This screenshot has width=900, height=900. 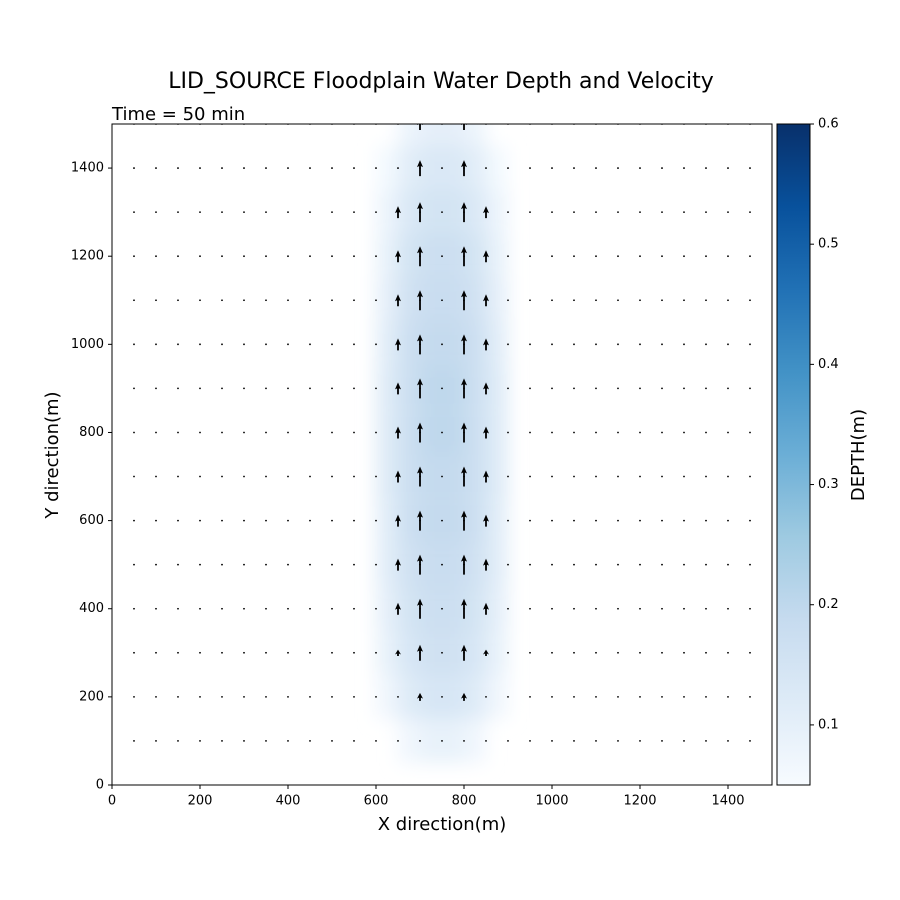 What do you see at coordinates (442, 443) in the screenshot?
I see `depth-field` at bounding box center [442, 443].